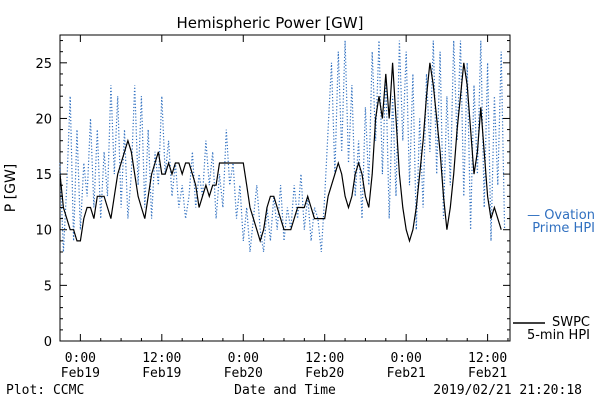 This screenshot has width=600, height=400. Describe the element at coordinates (571, 322) in the screenshot. I see `legend-swpc-line1: SWPC` at that location.